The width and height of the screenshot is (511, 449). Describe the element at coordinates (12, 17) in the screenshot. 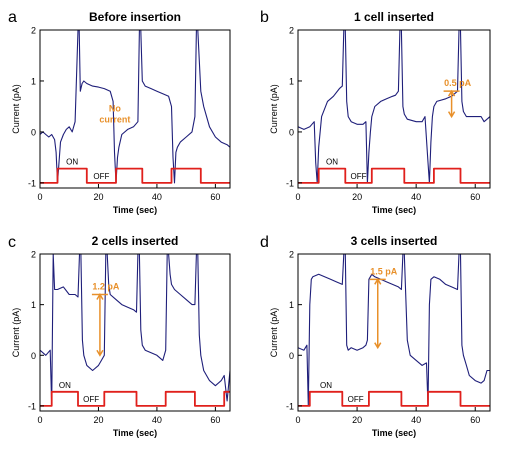

I see `panel-letter: a` at that location.